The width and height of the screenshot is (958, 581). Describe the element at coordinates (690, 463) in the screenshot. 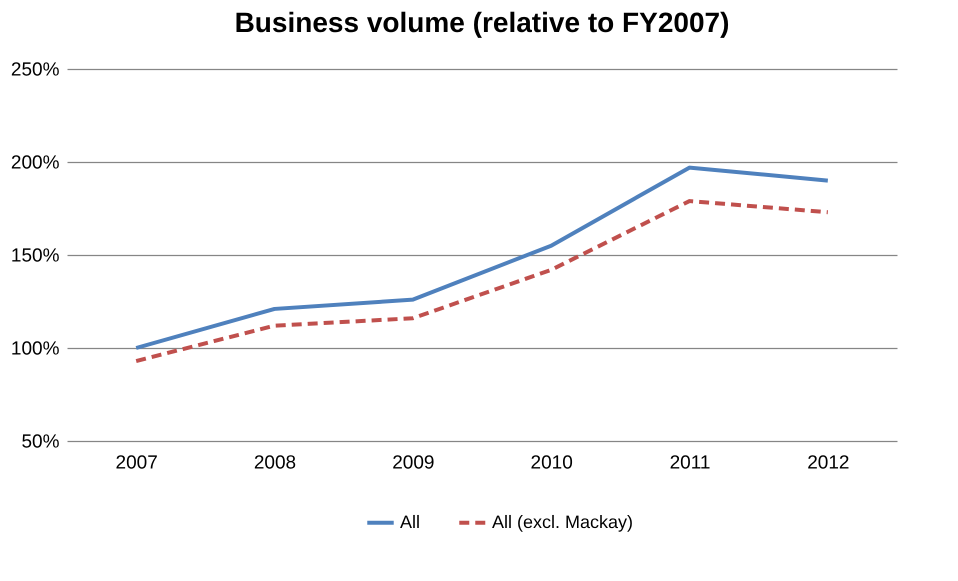

I see `x-tick-label: 2011` at that location.